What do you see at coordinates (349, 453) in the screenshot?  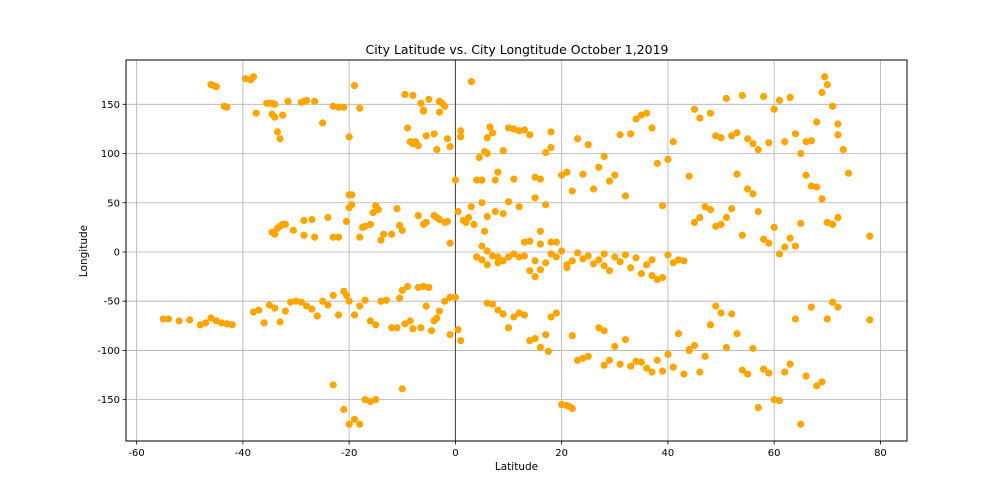 I see `x-tick-label: -20` at bounding box center [349, 453].